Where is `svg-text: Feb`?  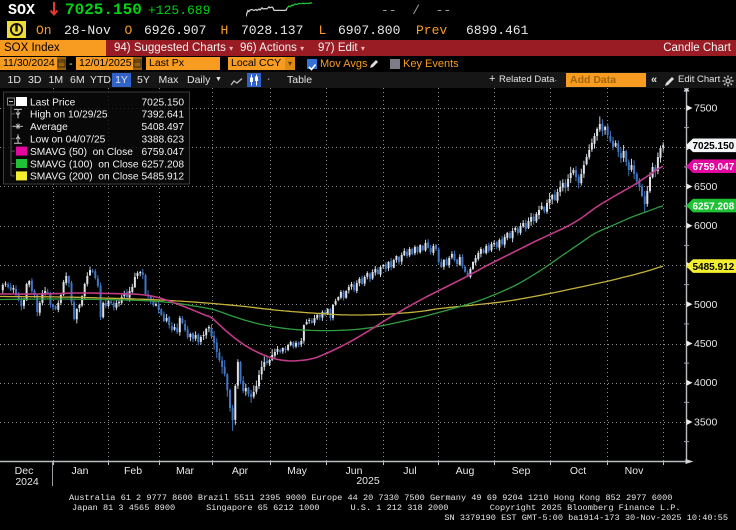 svg-text: Feb is located at coordinates (133, 471).